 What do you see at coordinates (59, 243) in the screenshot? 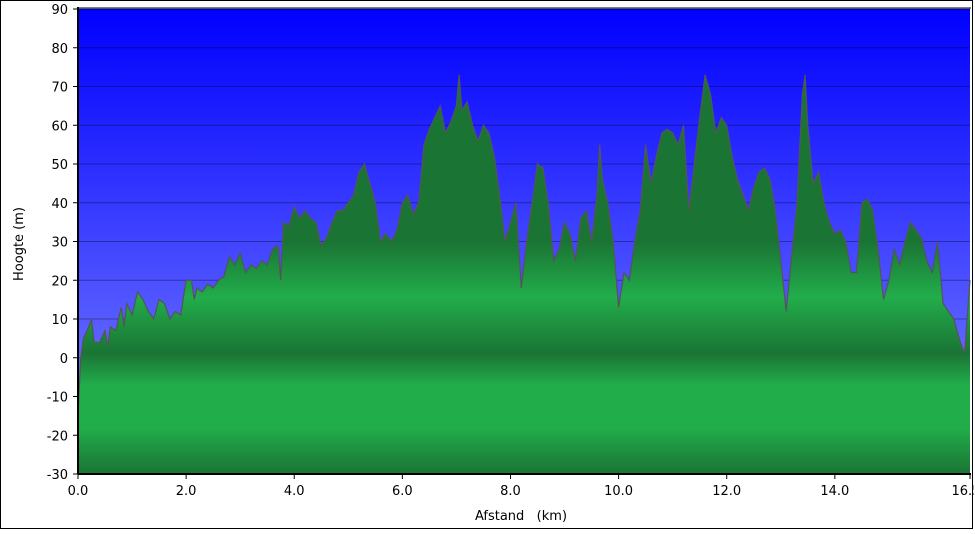
I see `y-tick-label: 30` at bounding box center [59, 243].